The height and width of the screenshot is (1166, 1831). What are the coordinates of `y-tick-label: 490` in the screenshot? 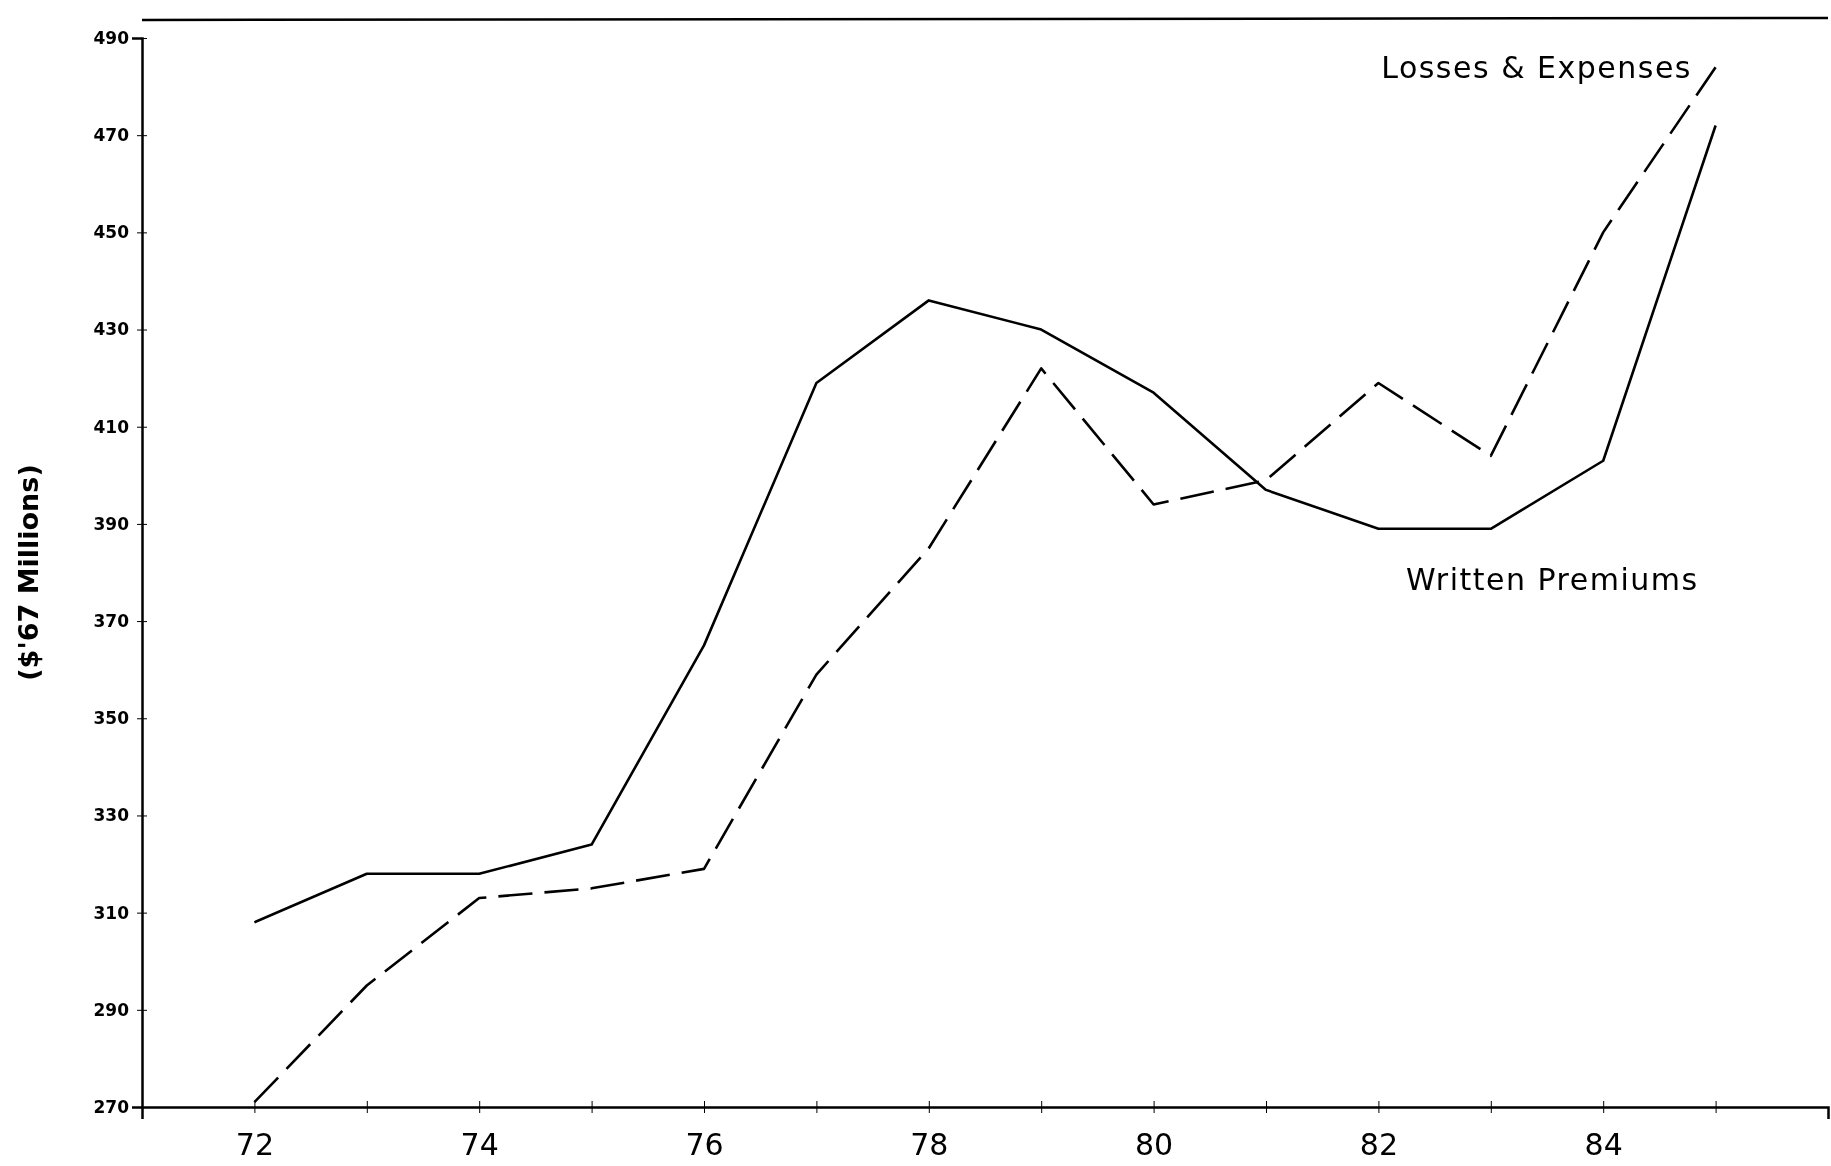 It's located at (111, 37).